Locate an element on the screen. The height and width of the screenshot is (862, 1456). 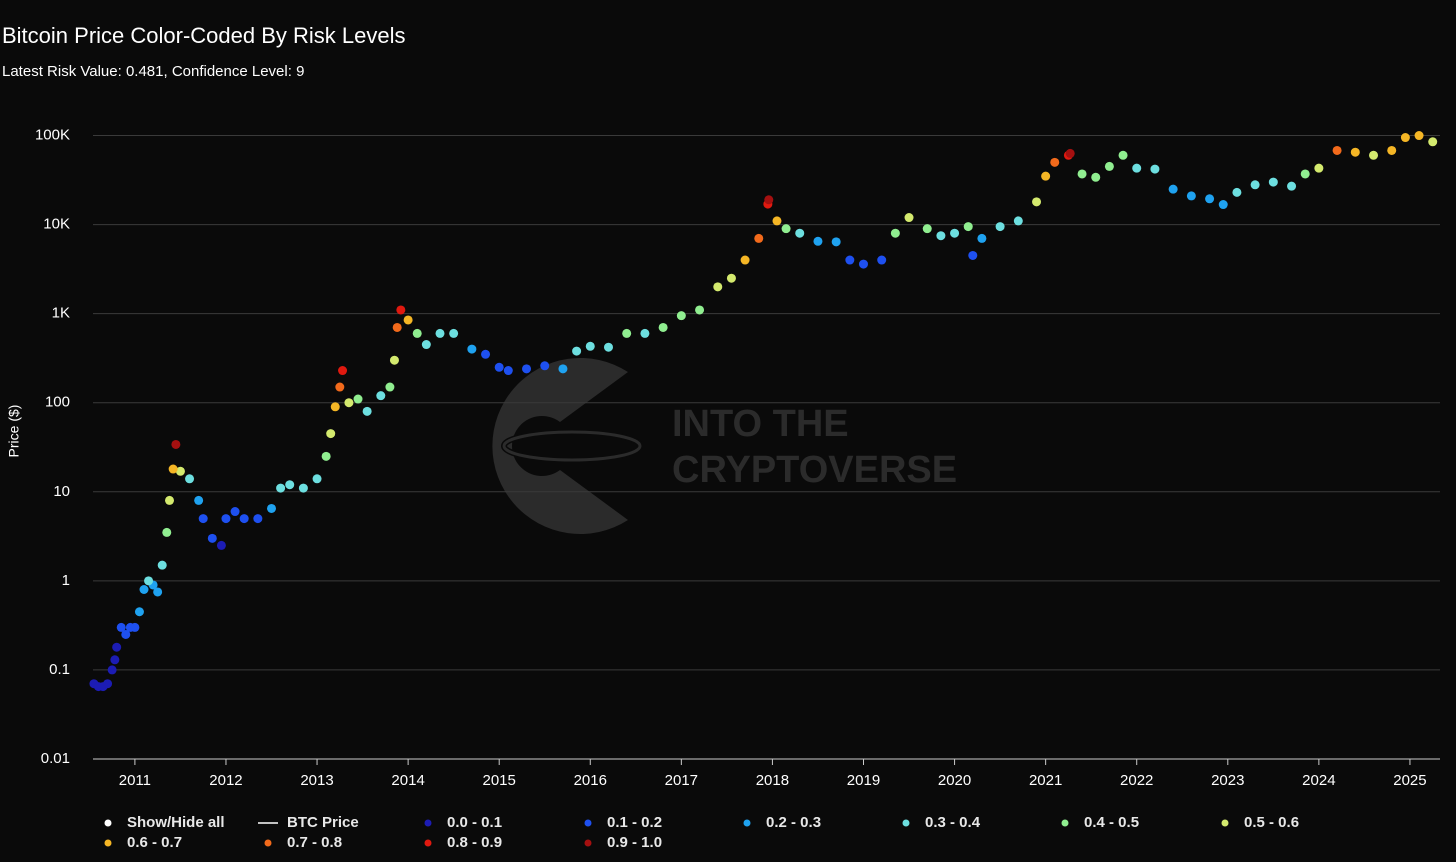
legend-toggle: Show/Hide all is located at coordinates (176, 822).